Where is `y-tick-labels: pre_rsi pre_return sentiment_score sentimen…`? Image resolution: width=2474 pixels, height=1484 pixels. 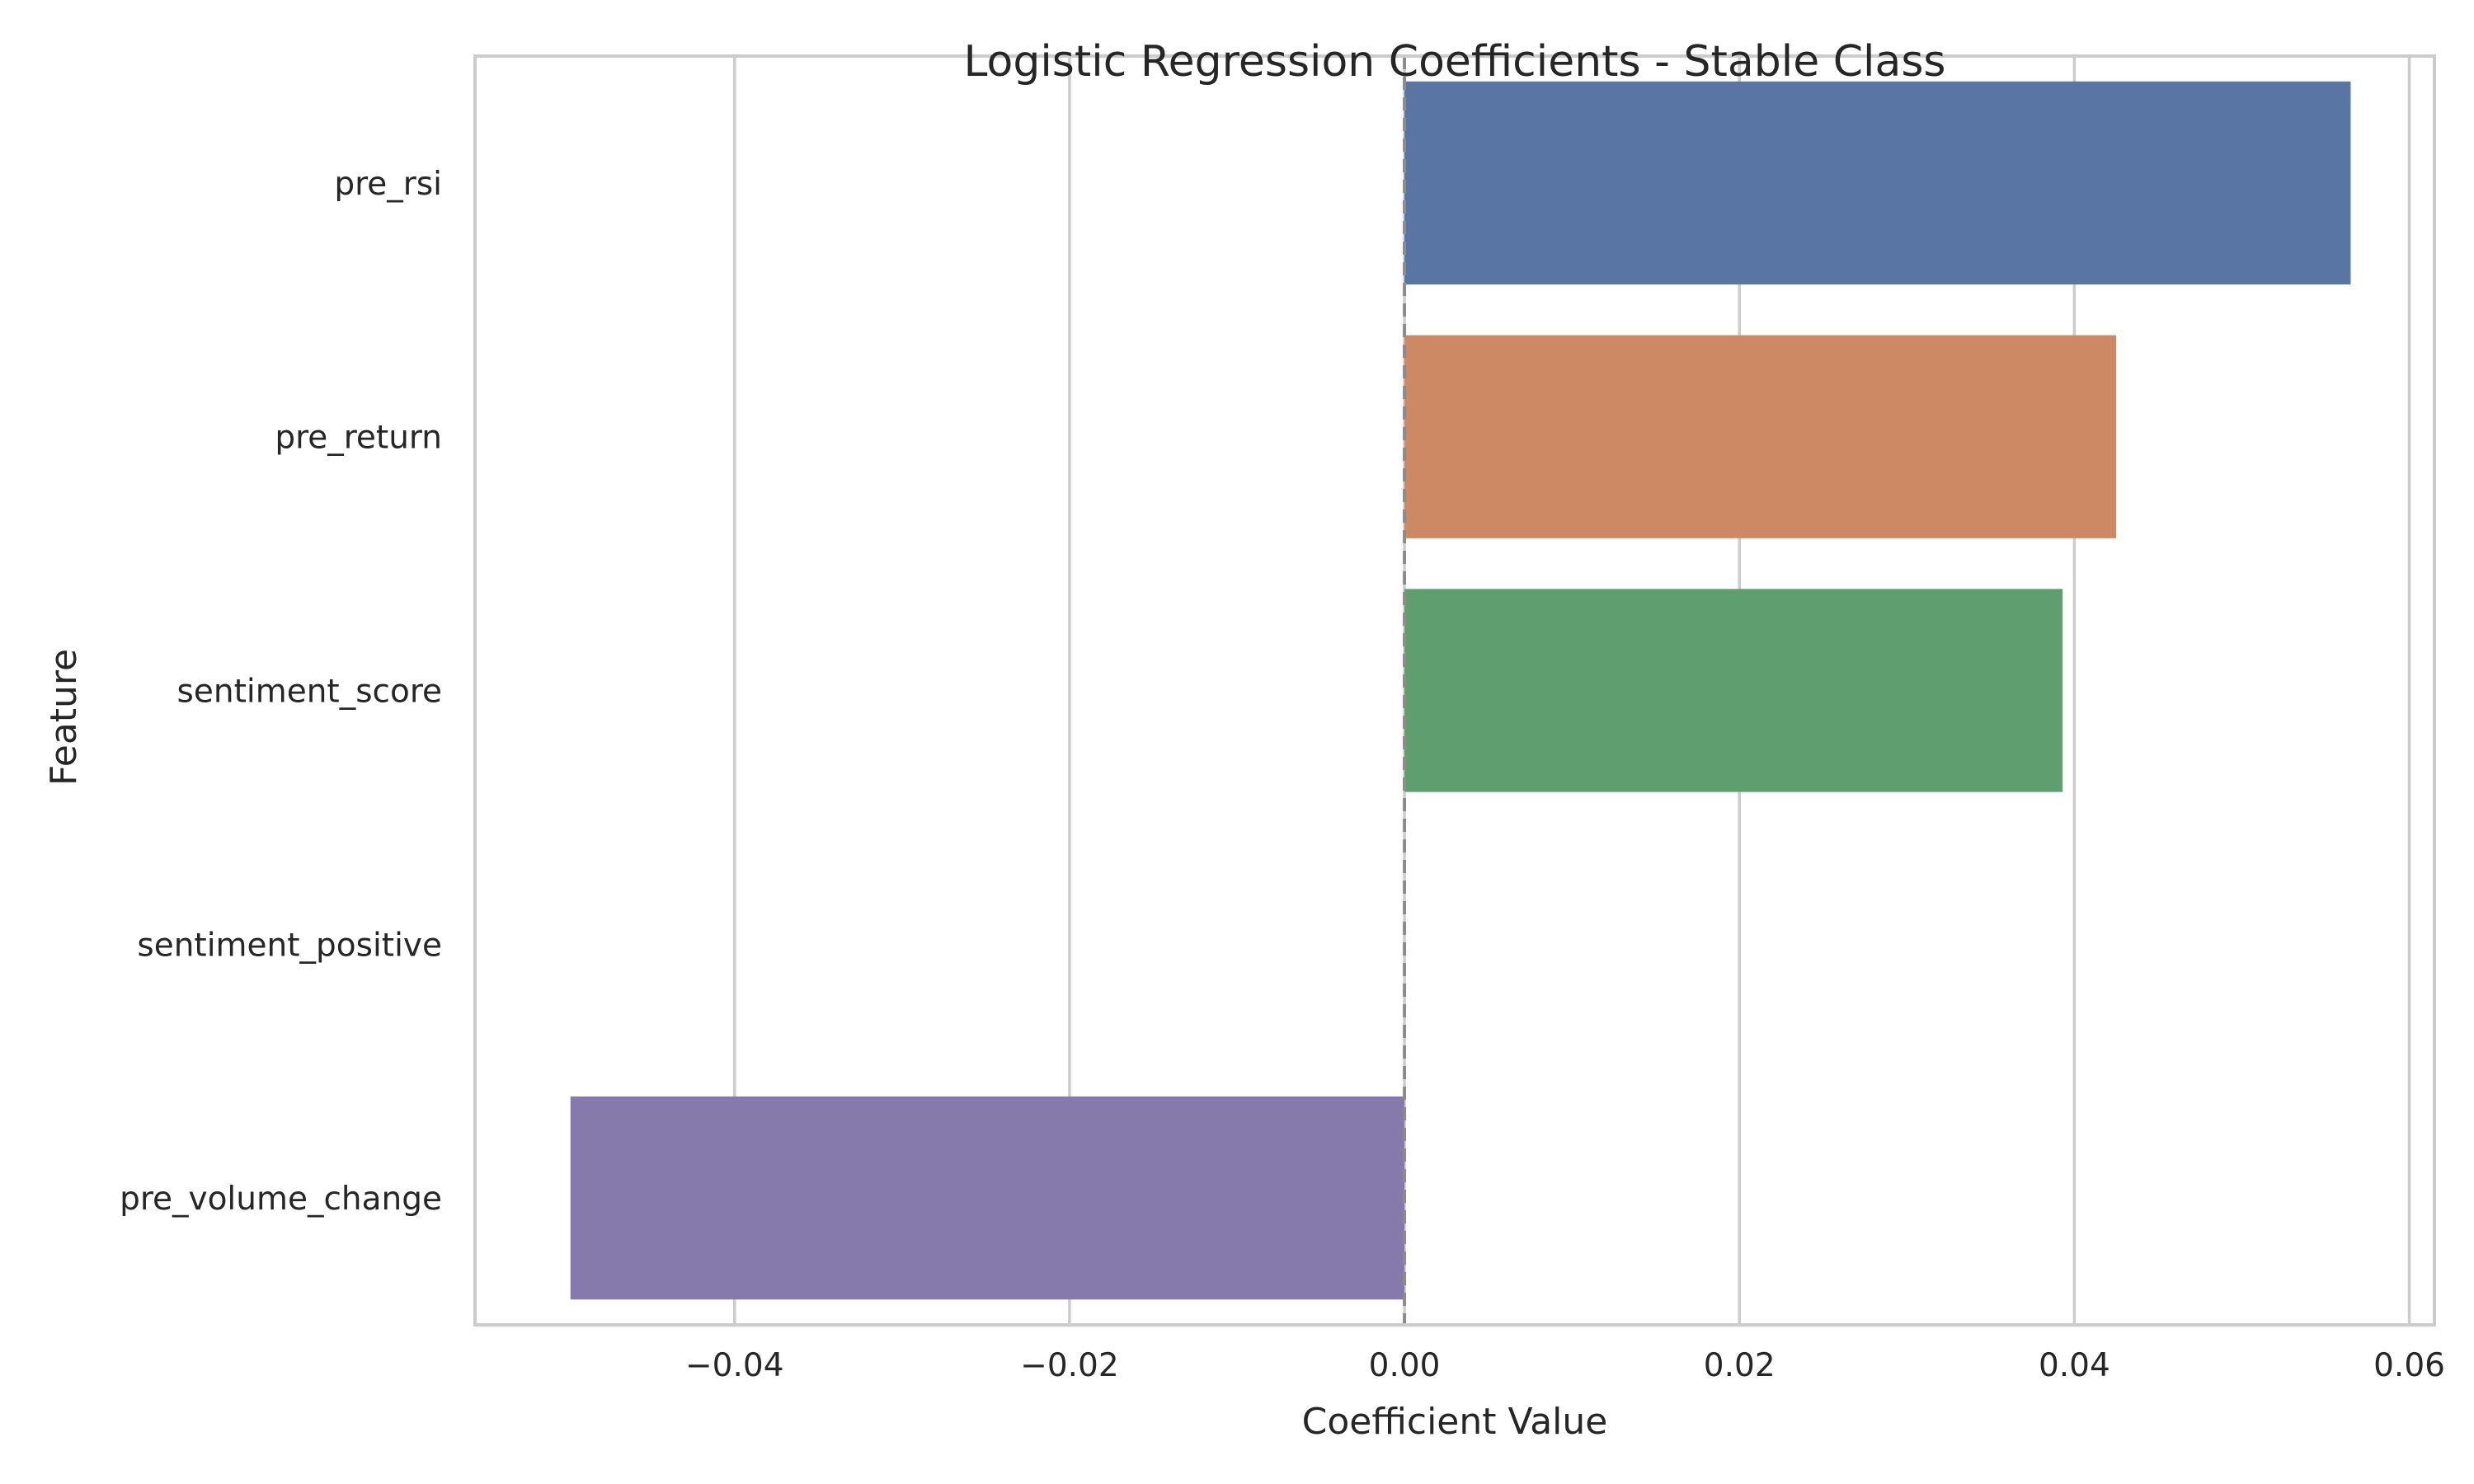 y-tick-labels: pre_rsi pre_return sentiment_score sentimen… is located at coordinates (281, 692).